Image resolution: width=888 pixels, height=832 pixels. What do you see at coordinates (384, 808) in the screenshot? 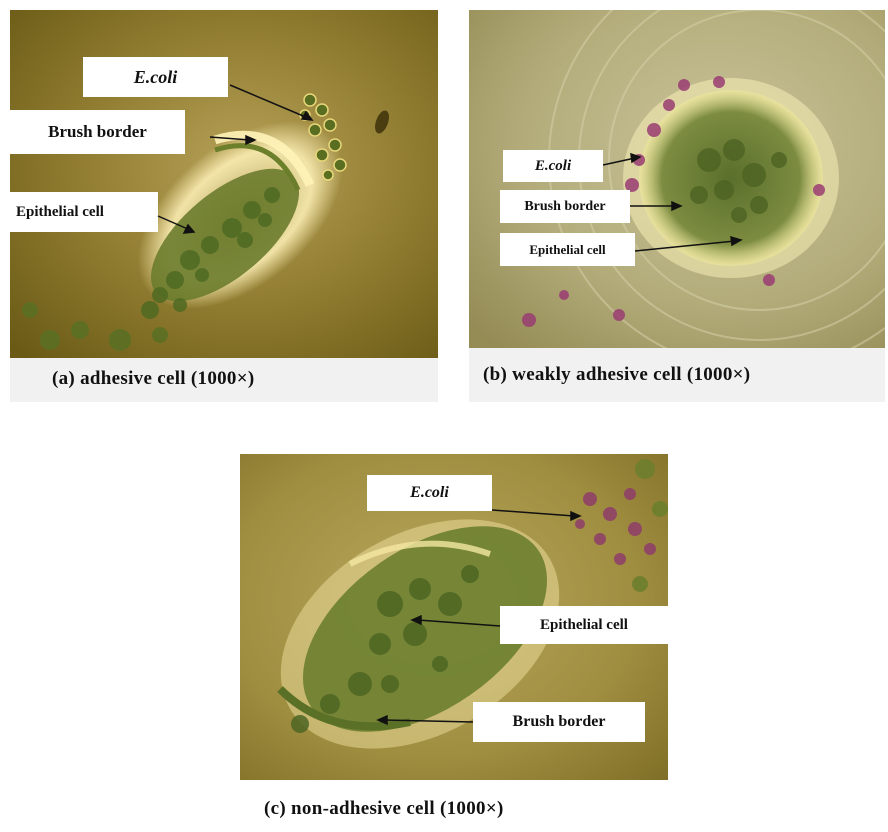
I see `caption-c: (c) non-adhesive cell (1000×)` at bounding box center [384, 808].